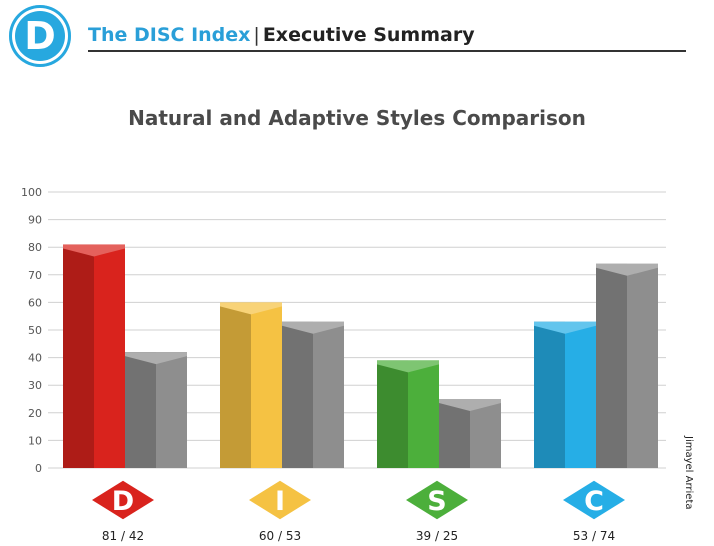  I want to click on chart-title: Natural and Adaptive Styles Comparison, so click(357, 118).